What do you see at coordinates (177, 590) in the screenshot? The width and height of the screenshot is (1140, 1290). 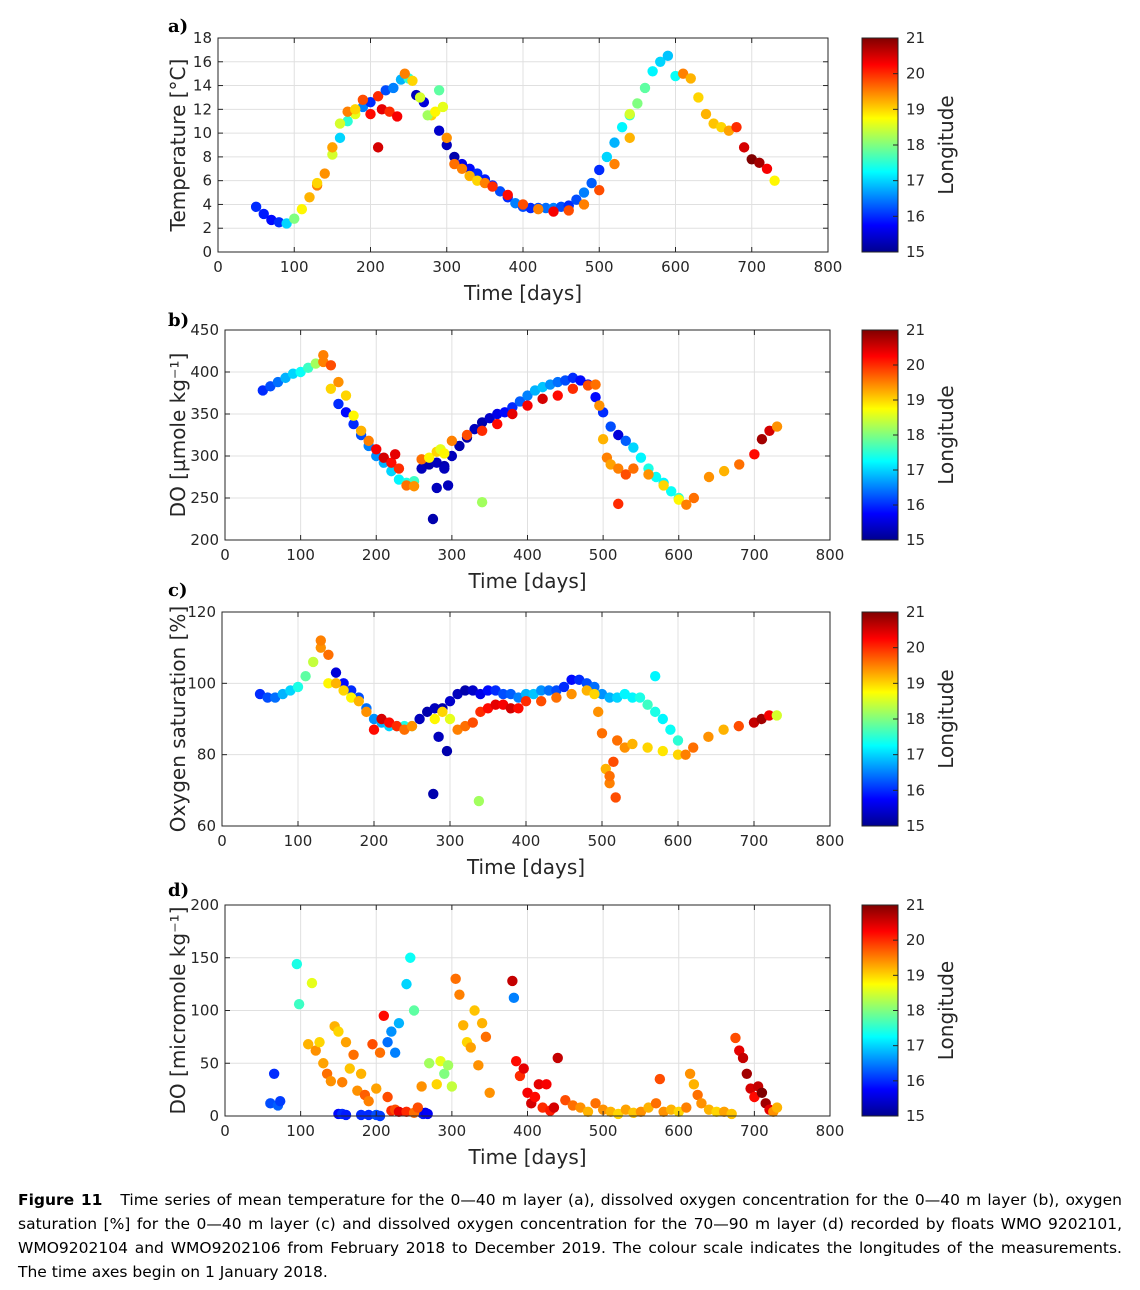 I see `panel-label: c)` at bounding box center [177, 590].